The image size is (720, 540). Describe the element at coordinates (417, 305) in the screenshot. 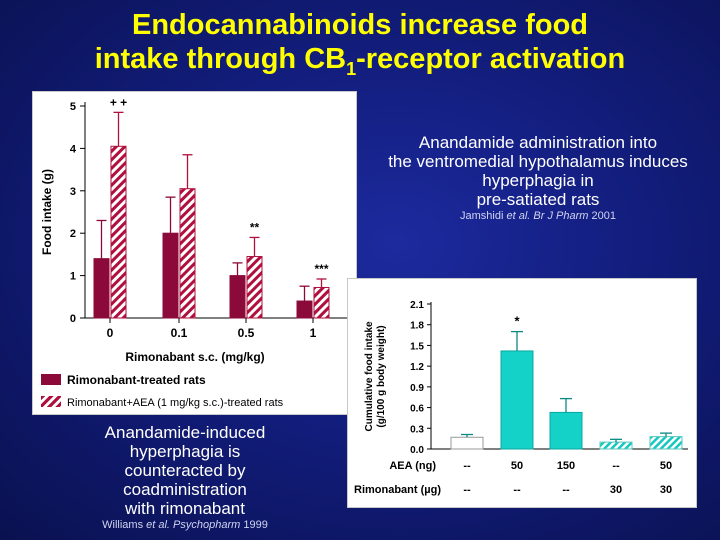

I see `y-tick-label: 2.1` at that location.